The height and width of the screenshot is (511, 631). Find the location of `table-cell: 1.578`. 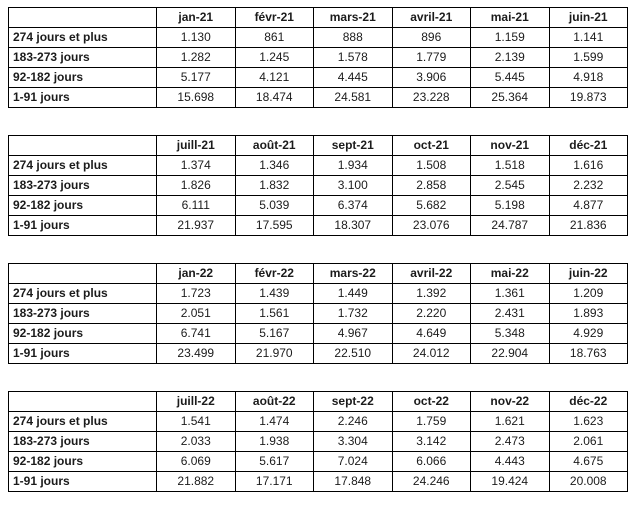

table-cell: 1.578 is located at coordinates (353, 57).